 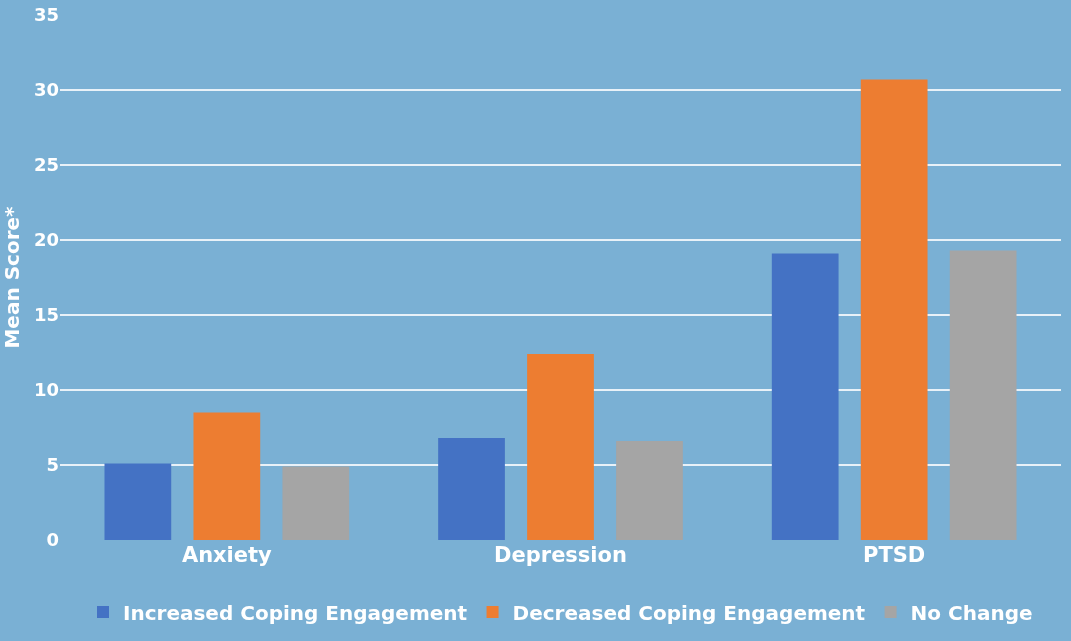 What do you see at coordinates (971, 612) in the screenshot?
I see `legend-label: No Change` at bounding box center [971, 612].